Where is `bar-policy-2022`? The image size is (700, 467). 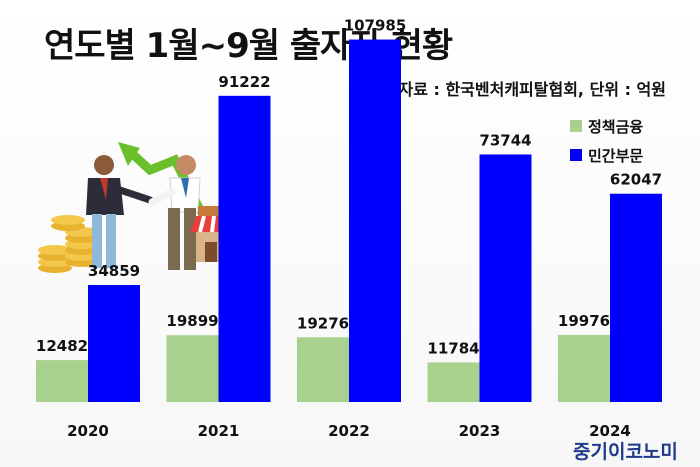 bar-policy-2022 is located at coordinates (323, 369).